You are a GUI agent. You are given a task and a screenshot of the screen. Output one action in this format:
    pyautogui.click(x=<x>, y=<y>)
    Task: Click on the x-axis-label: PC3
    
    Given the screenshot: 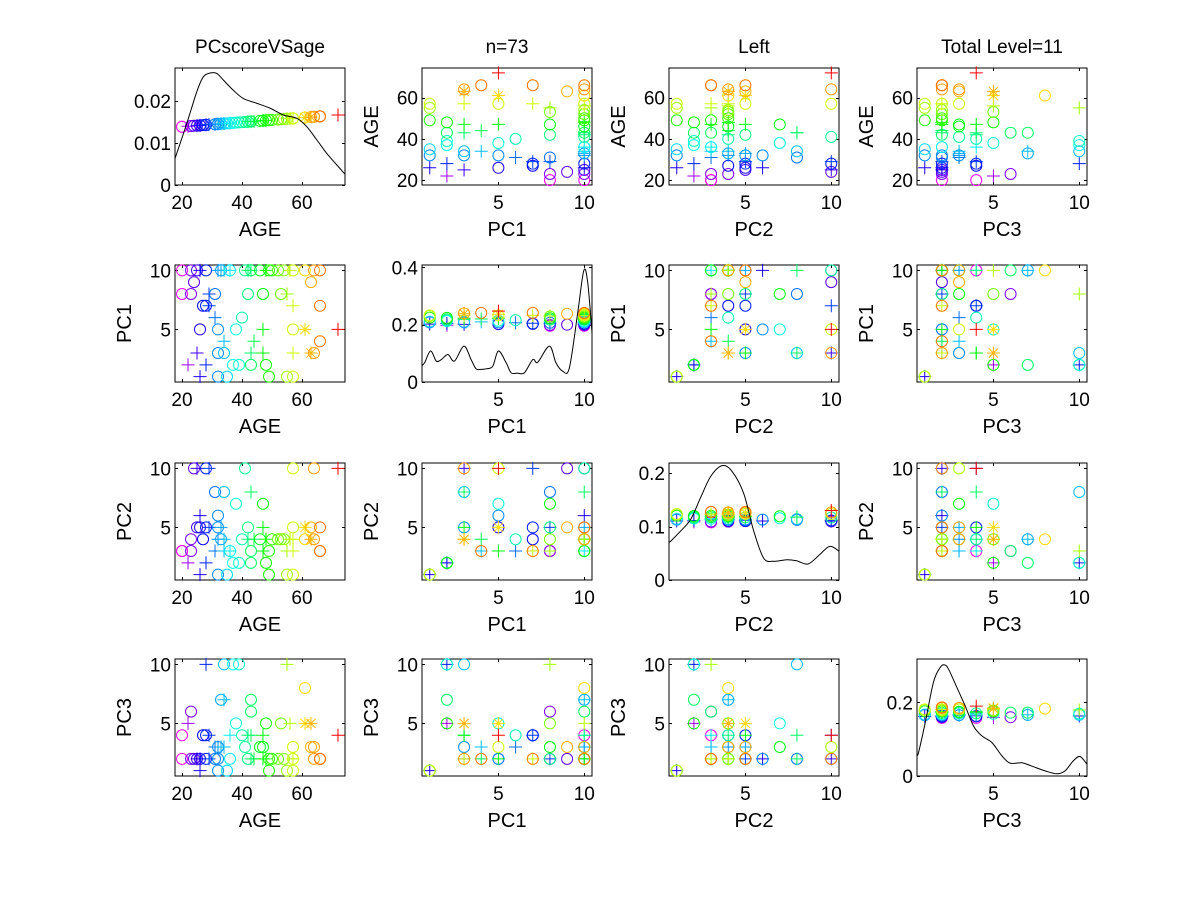 What is the action you would take?
    pyautogui.click(x=1002, y=625)
    